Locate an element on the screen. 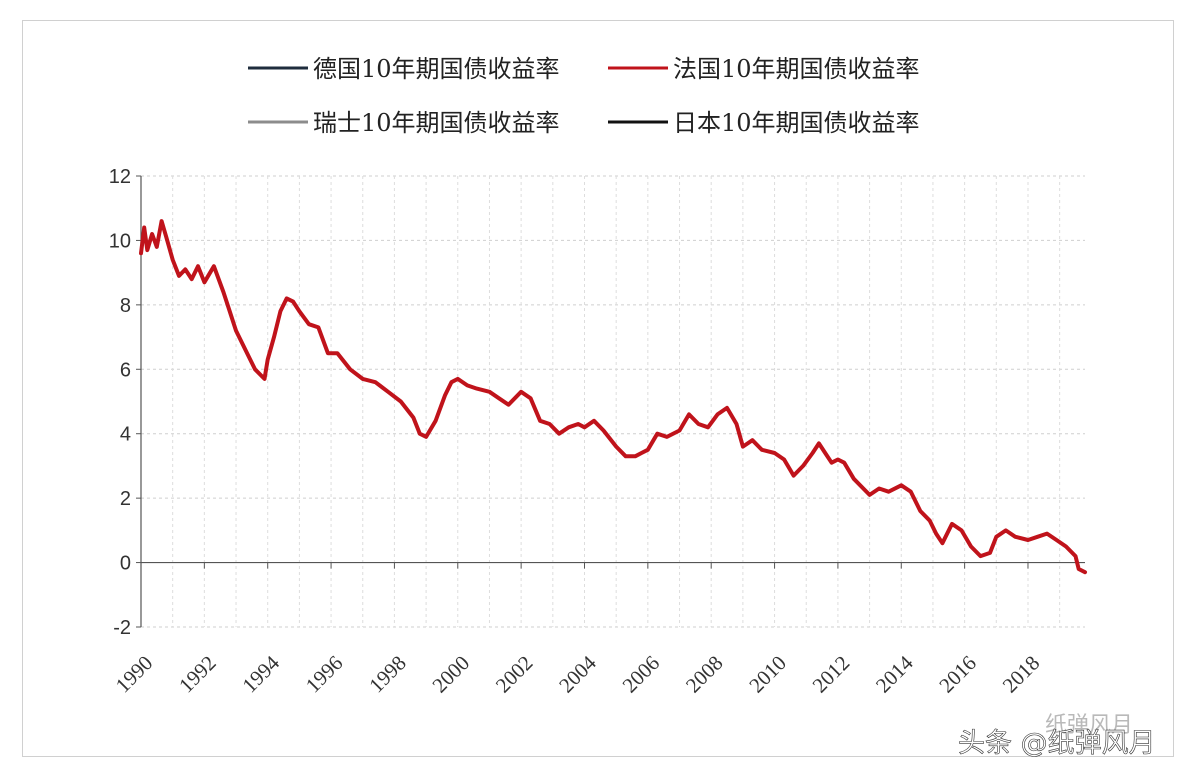  x-tick-label: 2010 is located at coordinates (767, 674).